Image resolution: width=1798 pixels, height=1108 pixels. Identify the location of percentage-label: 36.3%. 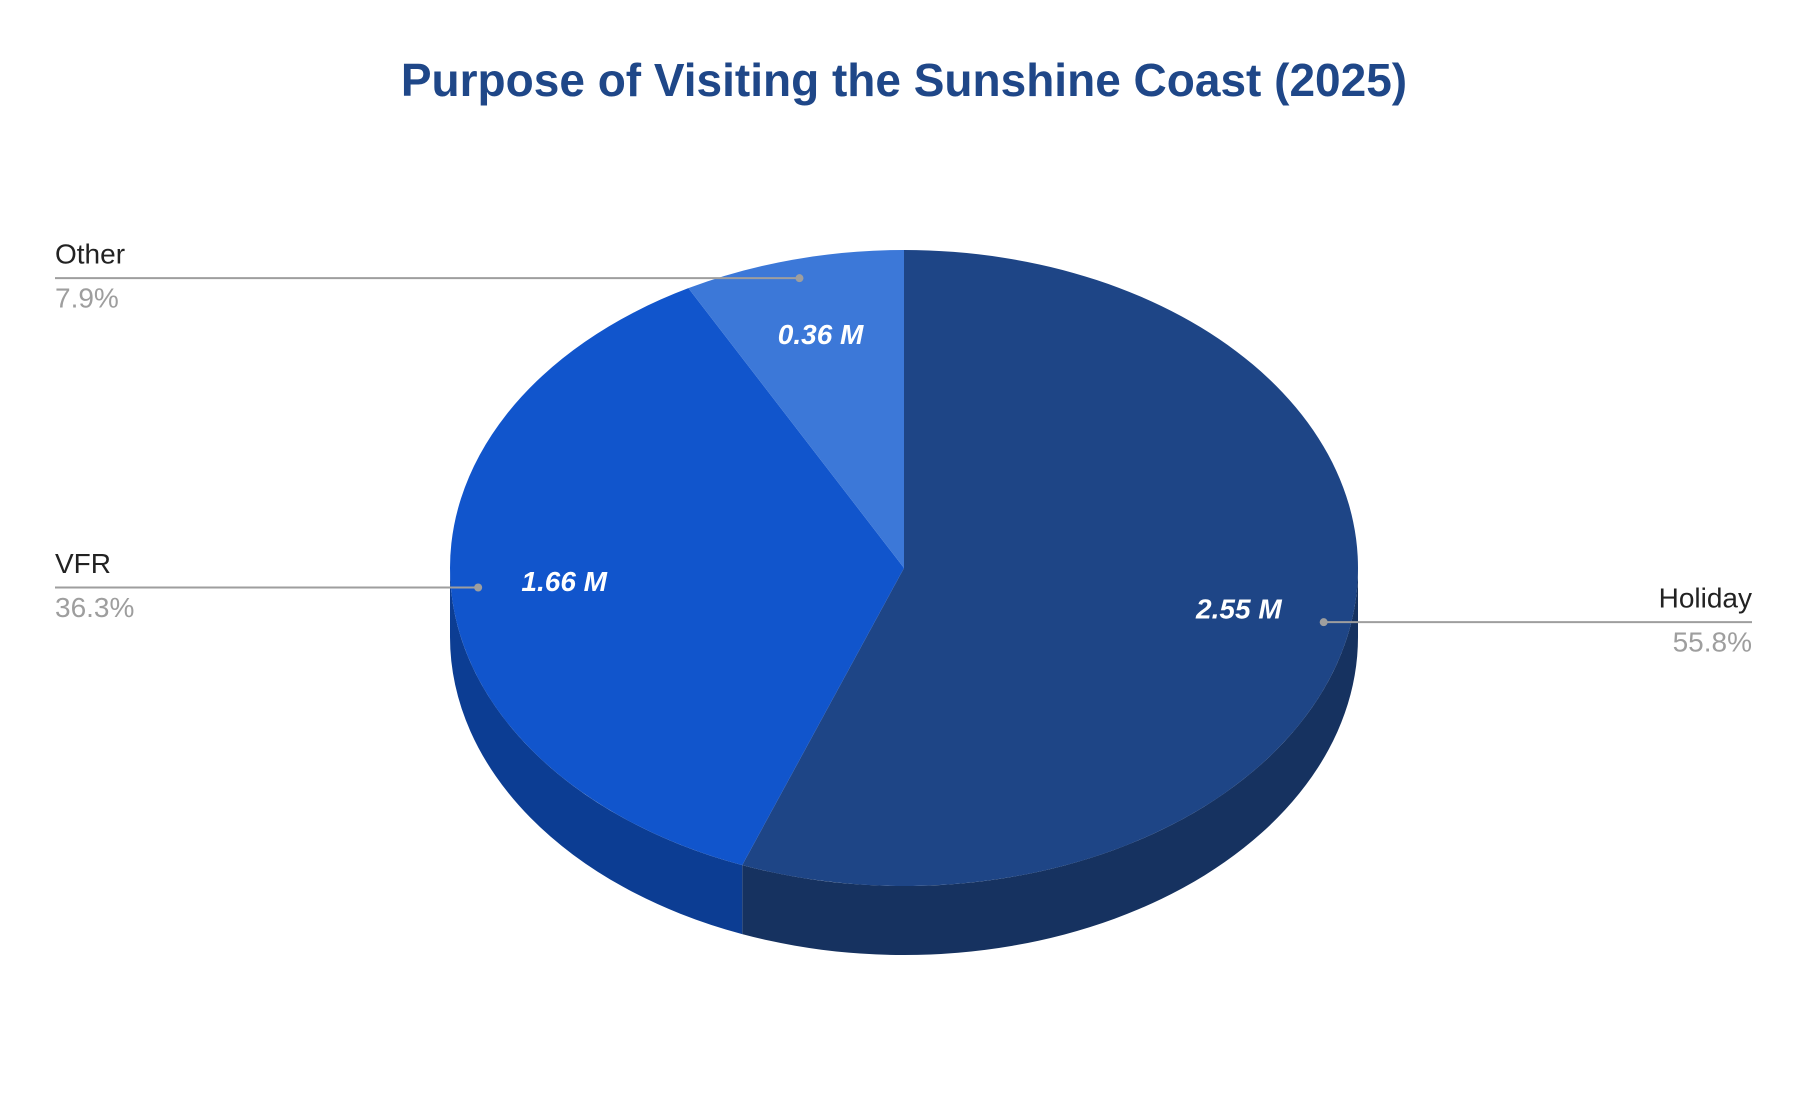
(94, 607).